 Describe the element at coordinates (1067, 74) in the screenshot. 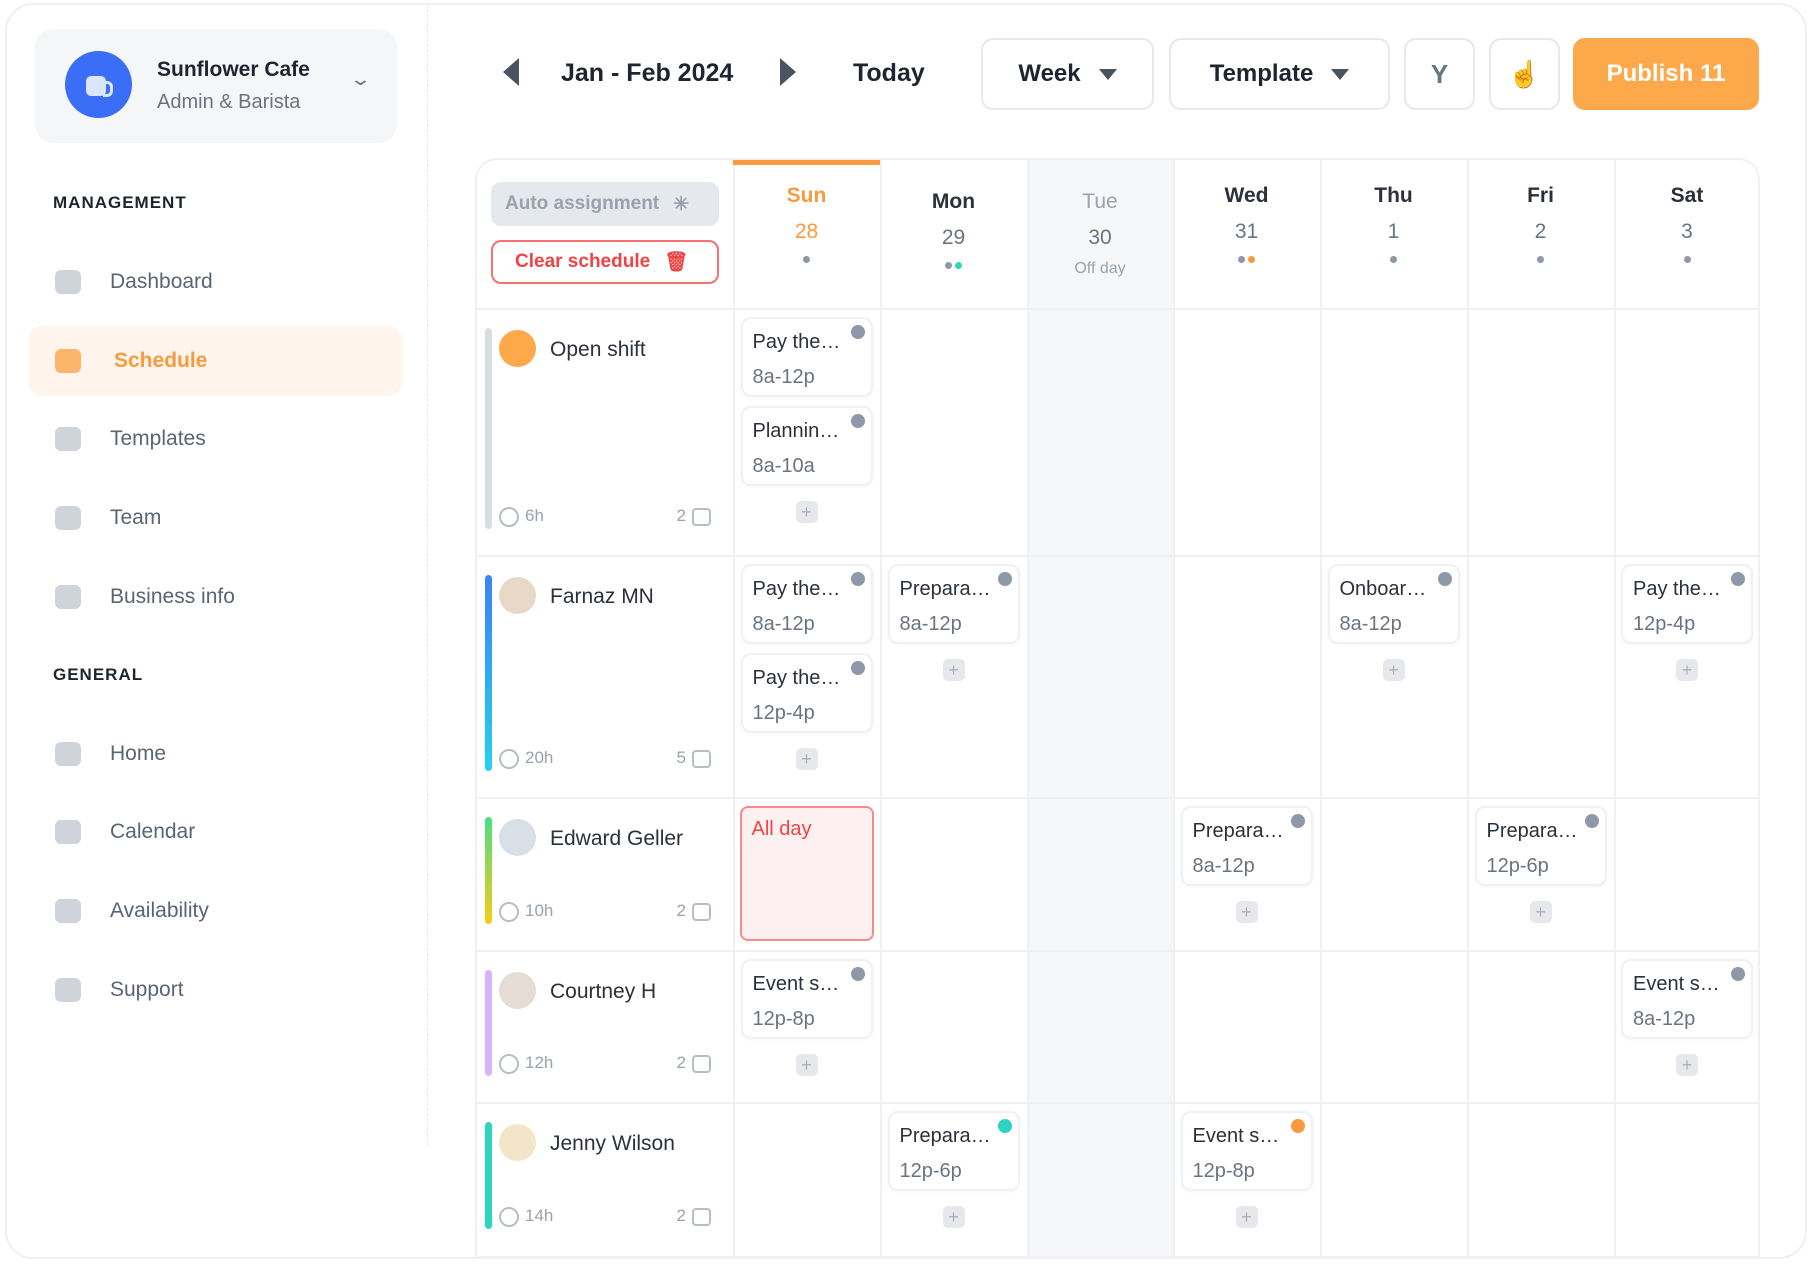

I see `view-select: Week` at that location.